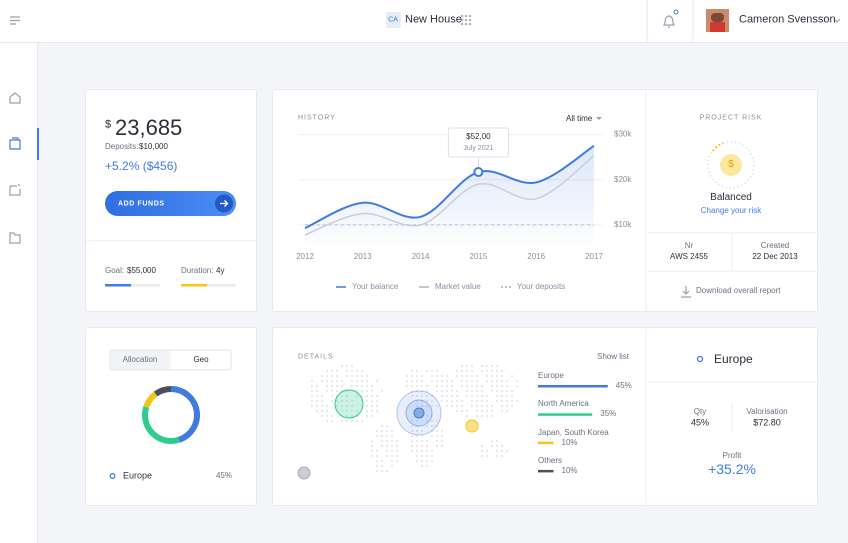  I want to click on region-name: Others, so click(550, 460).